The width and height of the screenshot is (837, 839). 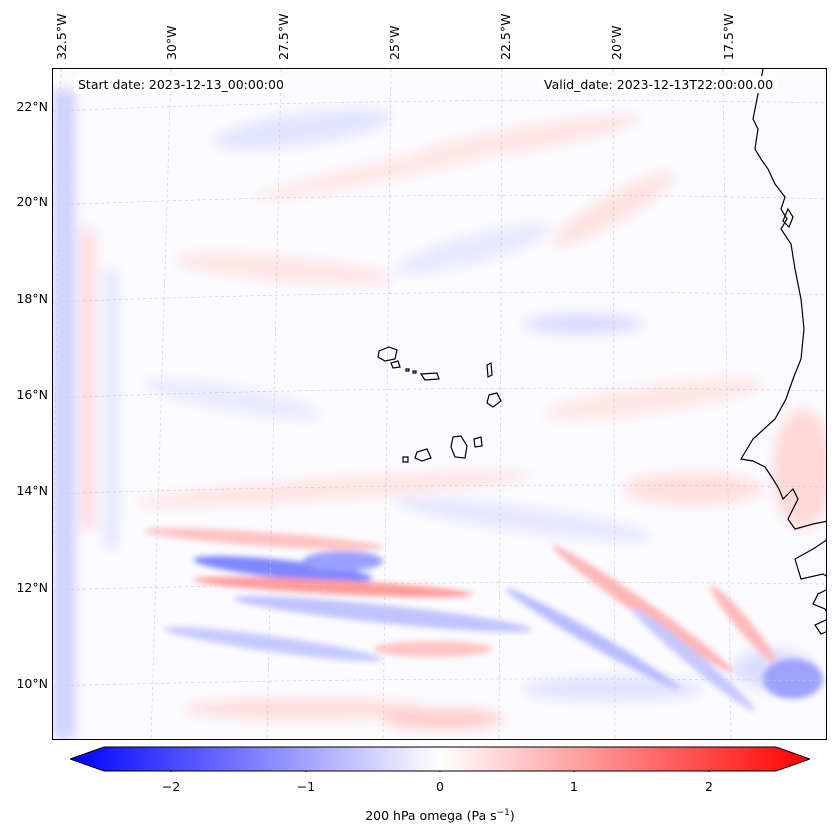 I want to click on lat-label-22n: 22°N, so click(x=32, y=106).